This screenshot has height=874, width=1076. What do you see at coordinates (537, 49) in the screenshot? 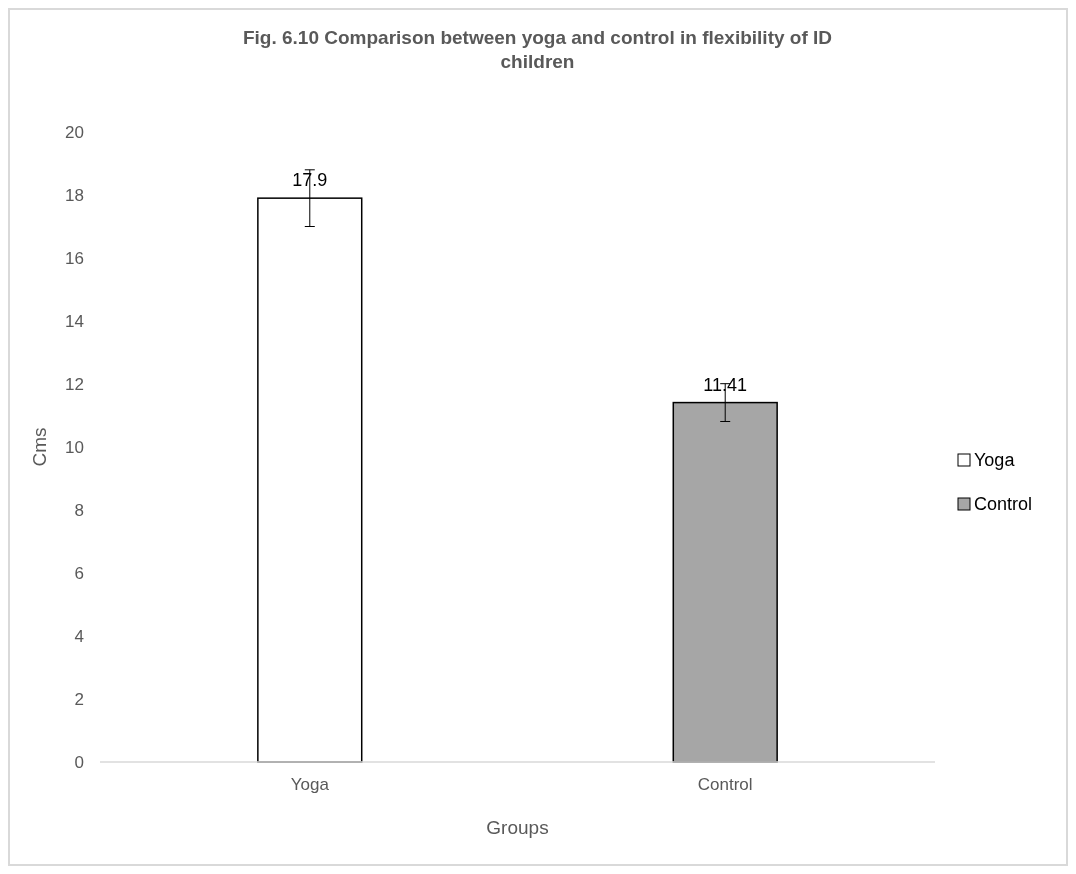
I see `chart-title: Fig. 6.10 Comparison between yoga and control in flexibility of ID children` at bounding box center [537, 49].